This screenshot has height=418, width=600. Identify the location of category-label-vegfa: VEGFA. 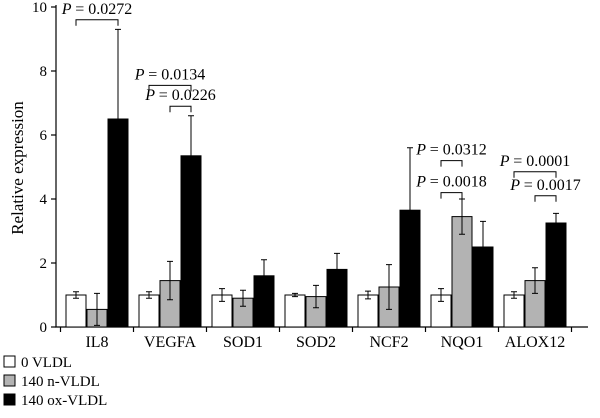
(170, 342).